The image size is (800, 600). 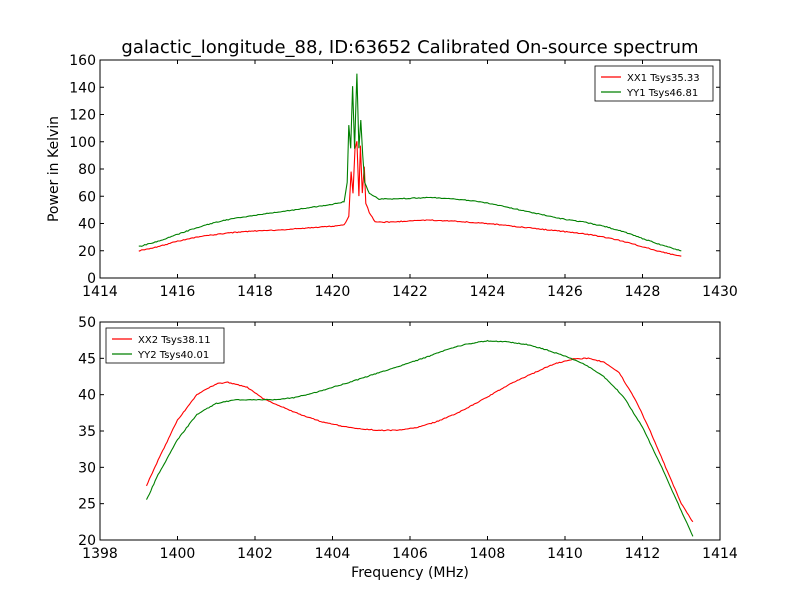 I want to click on top-y-tick-label: 40, so click(x=87, y=225).